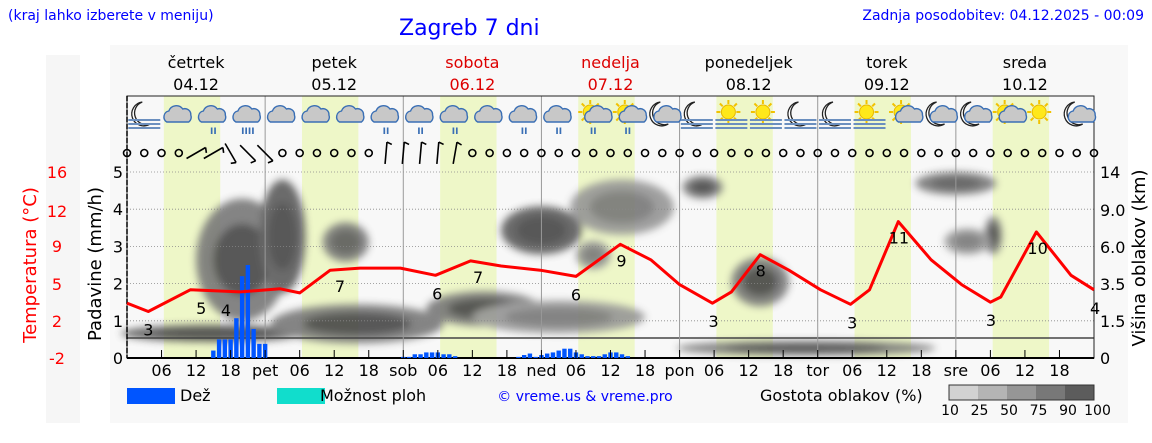 This screenshot has width=1152, height=443. What do you see at coordinates (1079, 392) in the screenshot?
I see `cloud-density-swatch` at bounding box center [1079, 392].